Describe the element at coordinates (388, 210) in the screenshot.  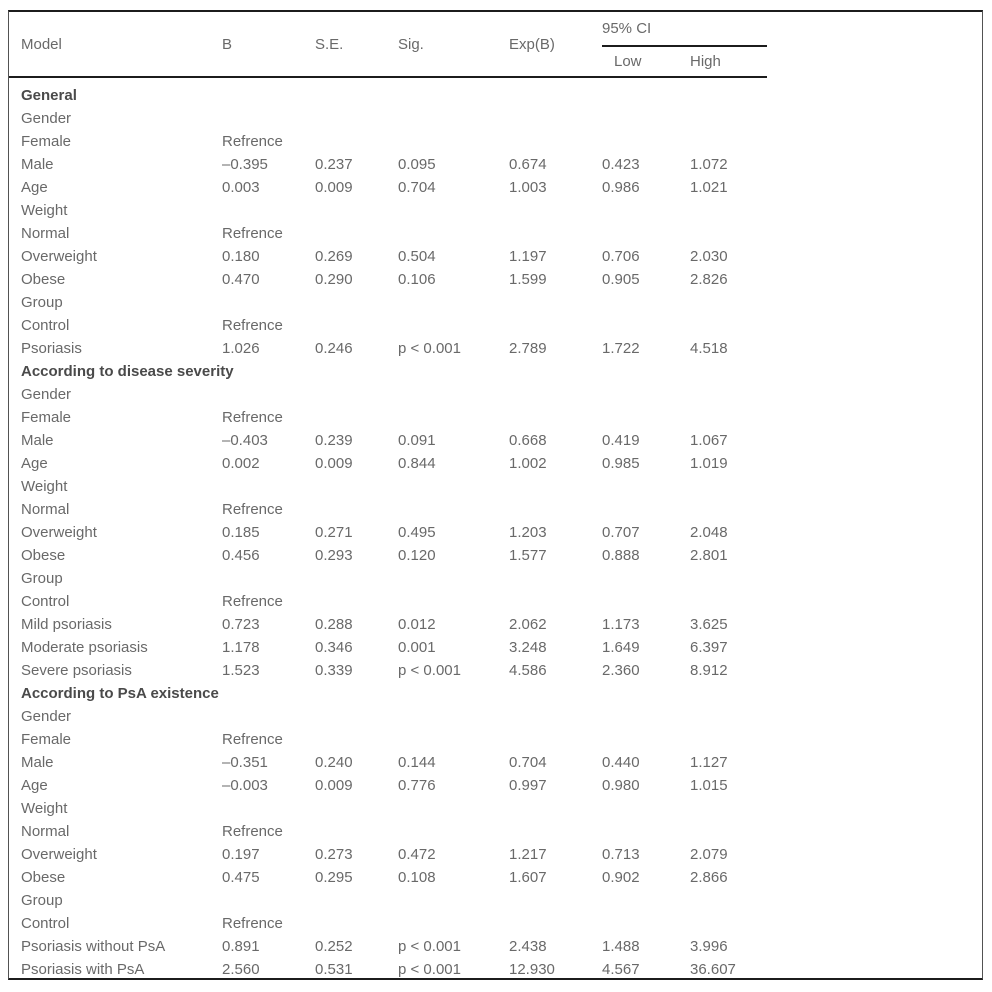
I see `table-row: Weight` at that location.